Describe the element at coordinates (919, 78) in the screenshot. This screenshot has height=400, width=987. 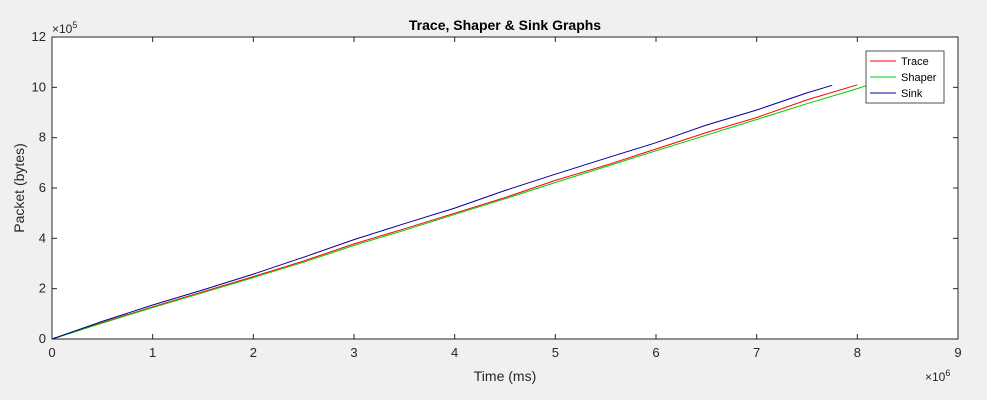
I see `legend-label-shaper: Shaper` at that location.